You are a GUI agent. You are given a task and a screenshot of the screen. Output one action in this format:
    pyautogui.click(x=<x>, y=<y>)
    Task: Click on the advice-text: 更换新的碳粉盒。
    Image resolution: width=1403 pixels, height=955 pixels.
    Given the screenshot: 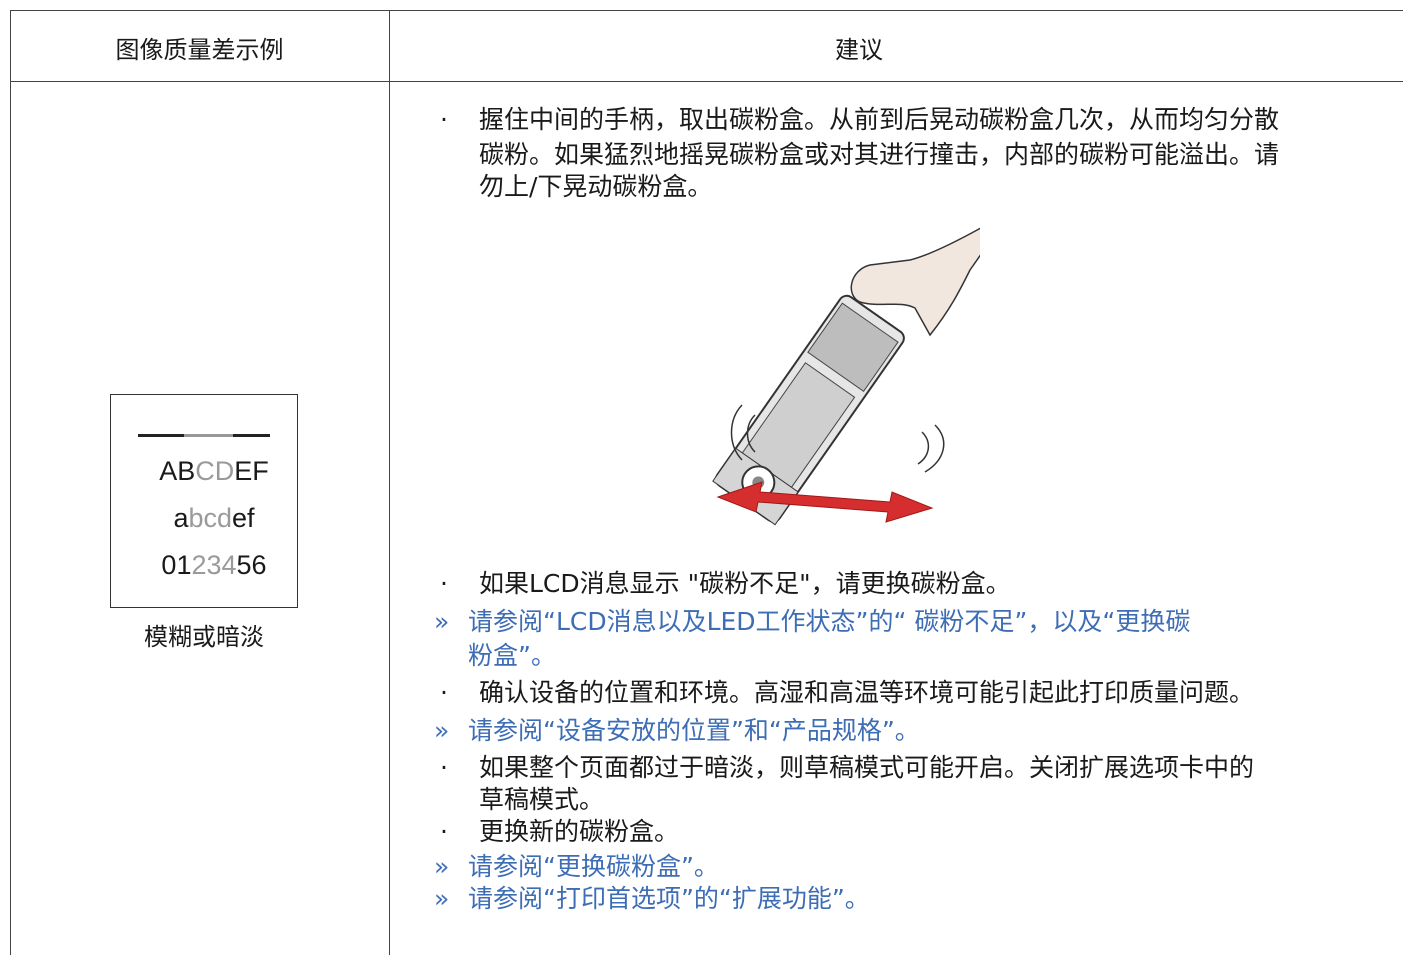 What is the action you would take?
    pyautogui.click(x=579, y=831)
    